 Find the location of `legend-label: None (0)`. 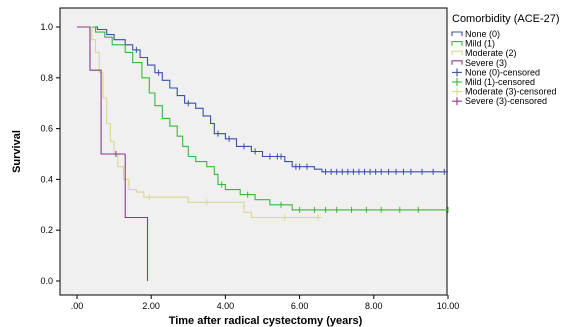

legend-label: None (0) is located at coordinates (482, 34).